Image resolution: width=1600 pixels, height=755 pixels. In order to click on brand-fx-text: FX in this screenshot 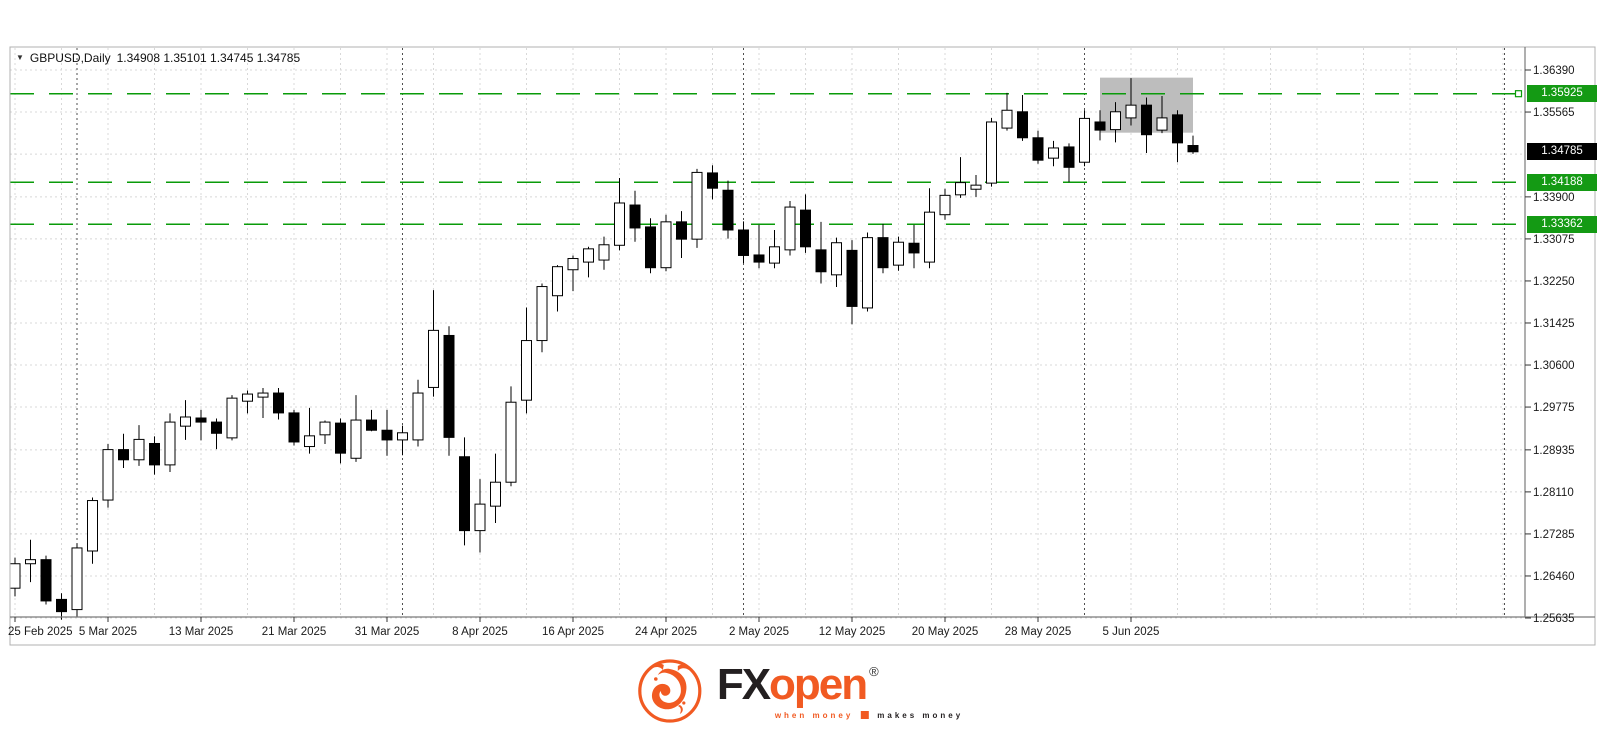, I will do `click(743, 684)`.